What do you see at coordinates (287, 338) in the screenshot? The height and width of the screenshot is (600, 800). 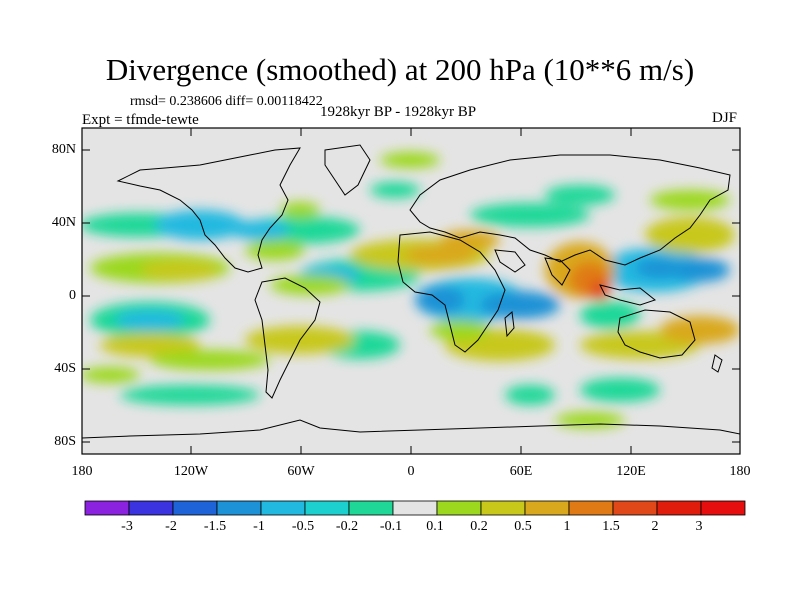 I see `coastline-south-america` at bounding box center [287, 338].